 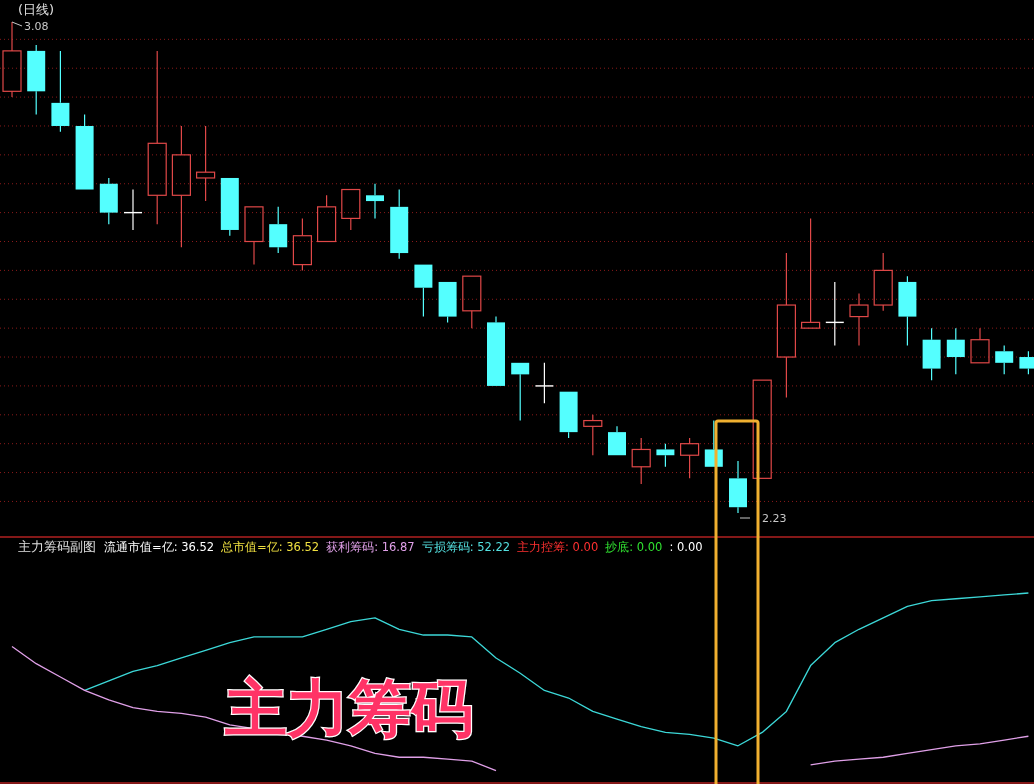 I want to click on chart-title: (日线), so click(x=36, y=9).